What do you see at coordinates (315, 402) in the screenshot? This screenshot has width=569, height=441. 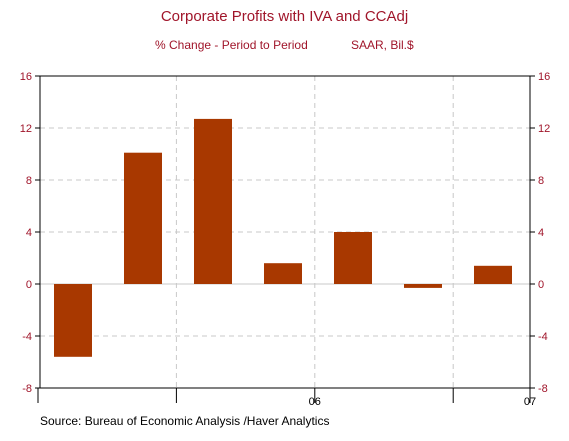 I see `x-tick-label: 06` at bounding box center [315, 402].